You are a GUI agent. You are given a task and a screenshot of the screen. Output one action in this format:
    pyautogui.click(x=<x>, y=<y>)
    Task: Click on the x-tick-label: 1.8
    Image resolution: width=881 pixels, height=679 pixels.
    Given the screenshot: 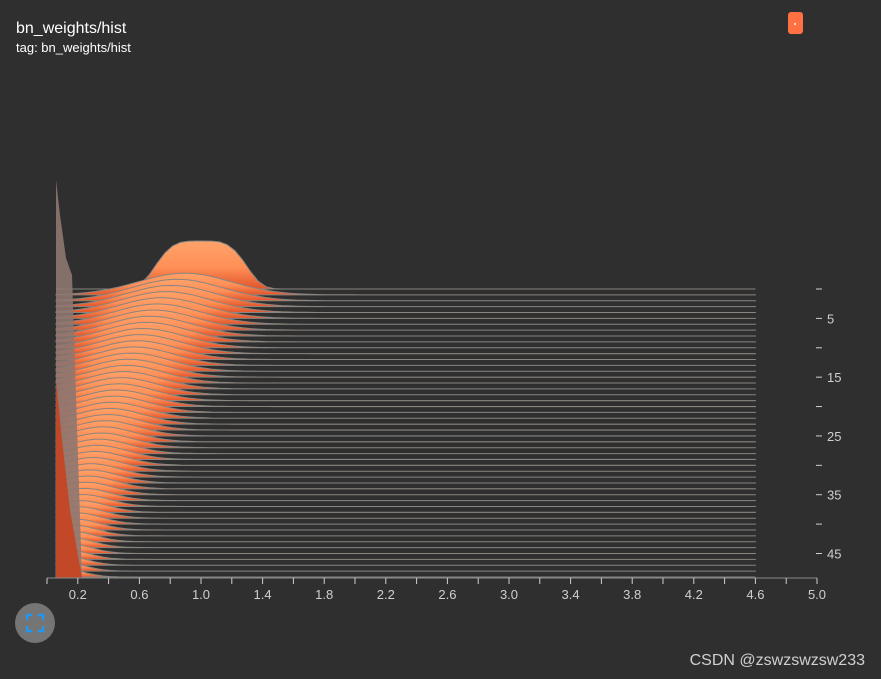 What is the action you would take?
    pyautogui.click(x=324, y=594)
    